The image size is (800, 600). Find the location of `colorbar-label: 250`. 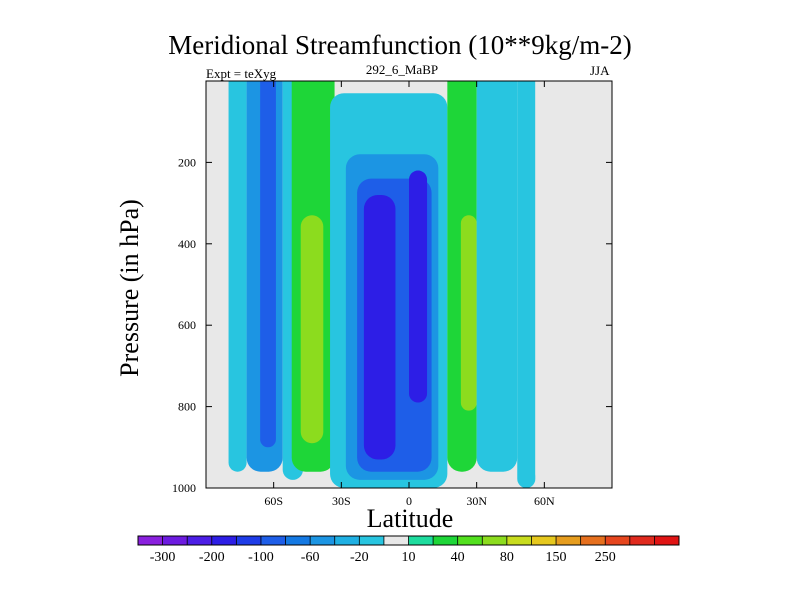

colorbar-label: 250 is located at coordinates (605, 557).